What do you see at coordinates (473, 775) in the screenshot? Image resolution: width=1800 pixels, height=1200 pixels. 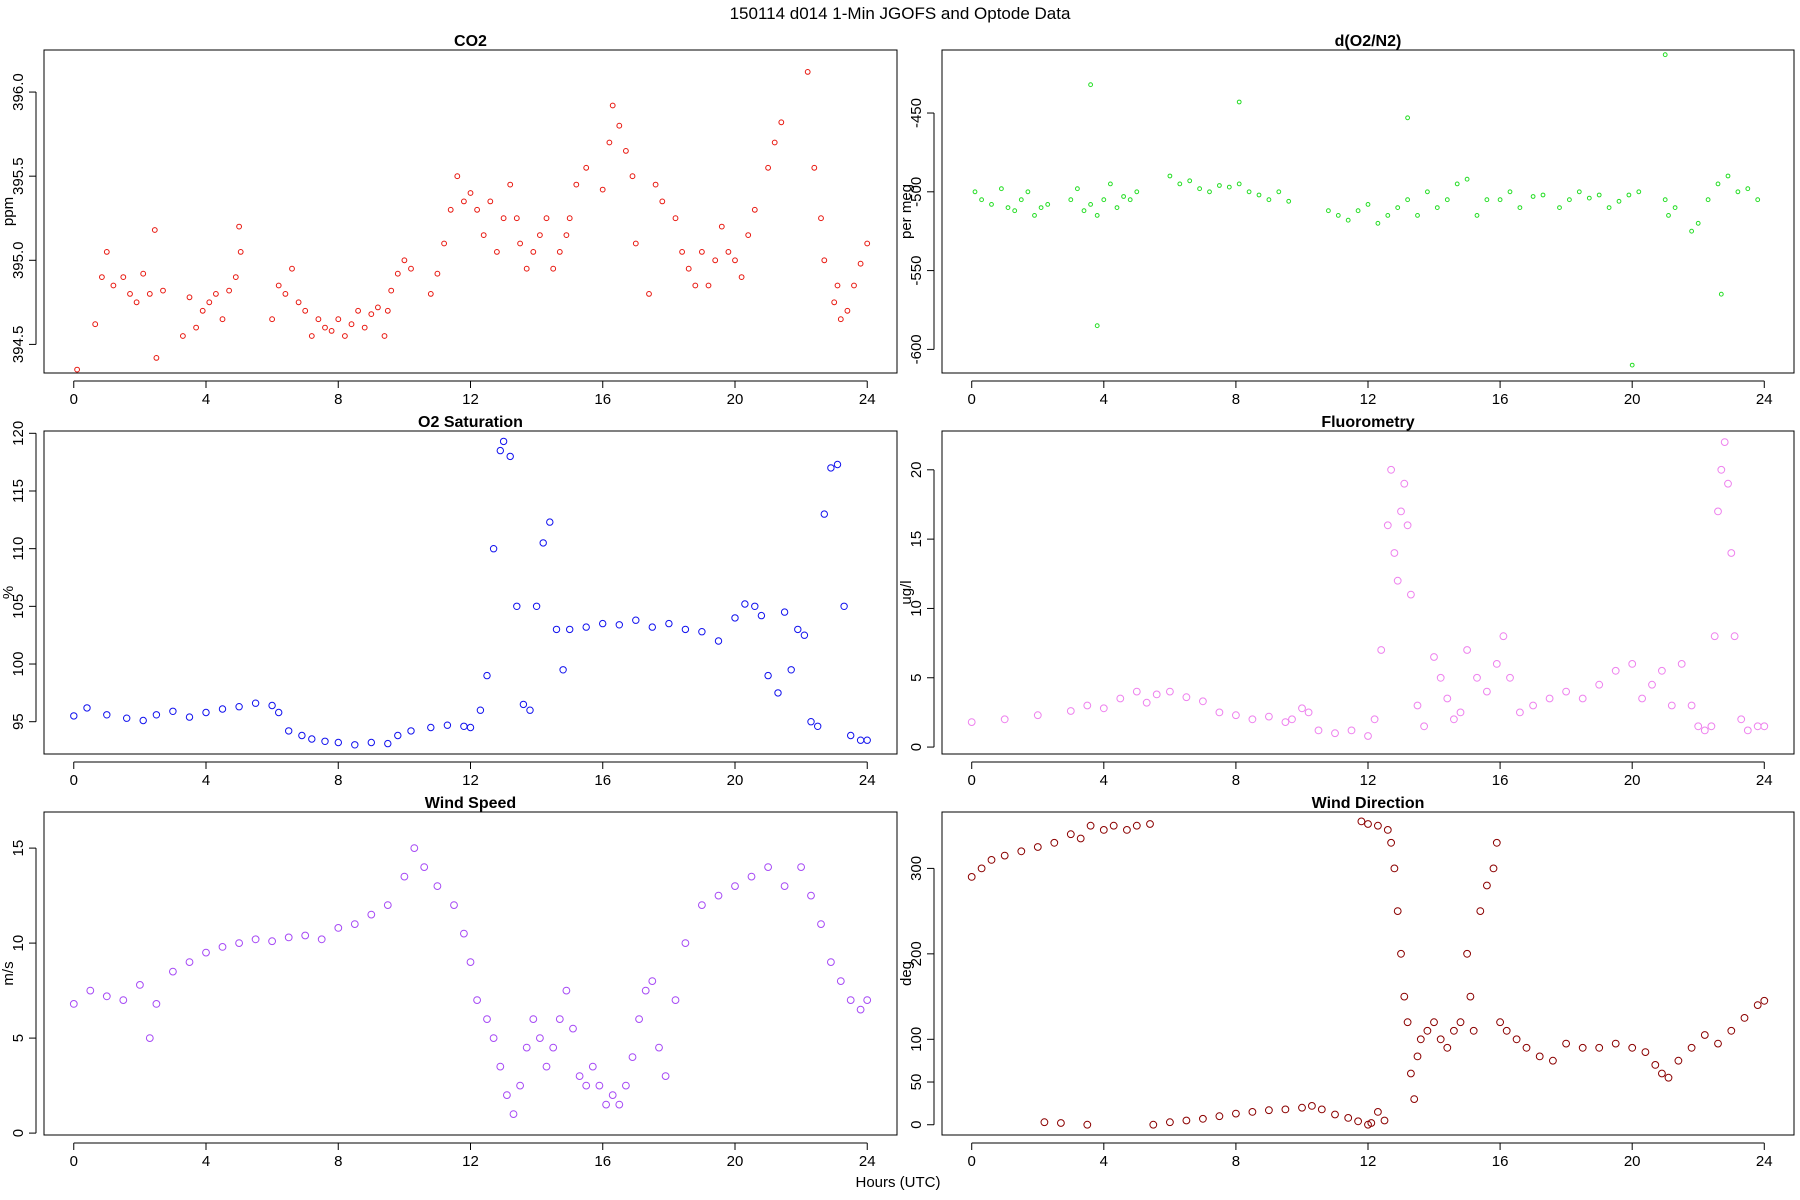 I see `x-axis-o2sat: 0 4 8 12 16 20 24` at bounding box center [473, 775].